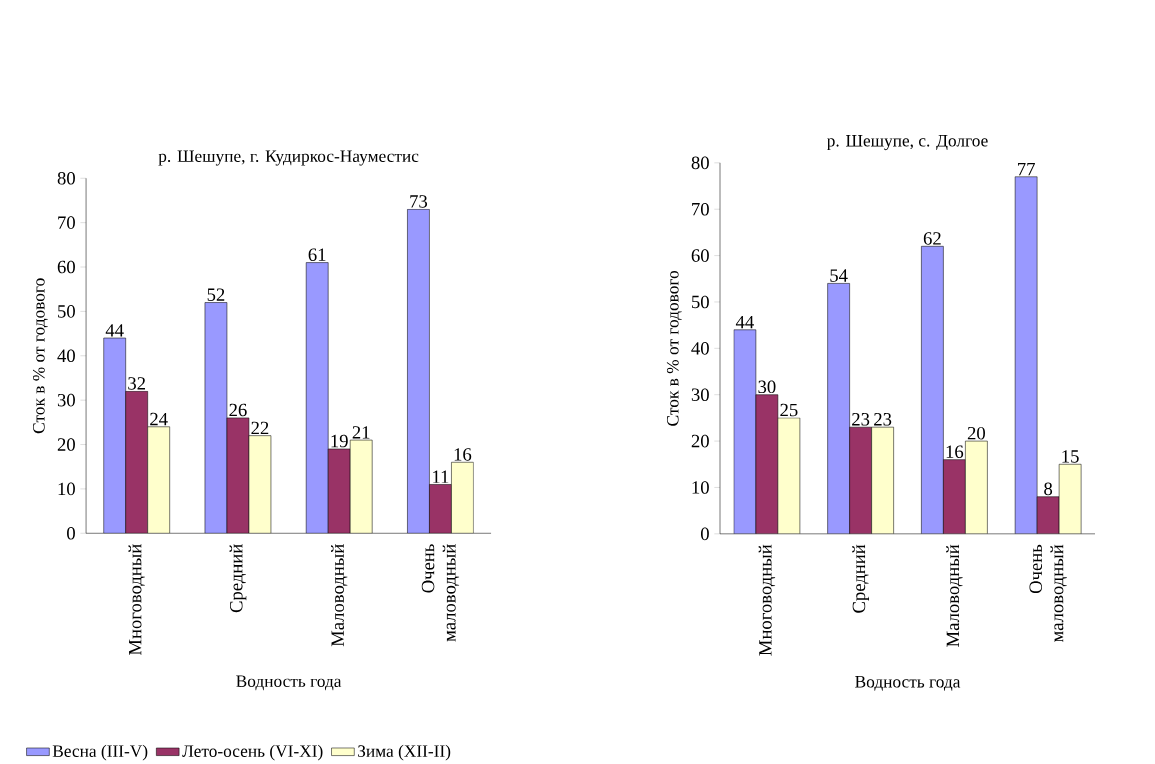 Image resolution: width=1155 pixels, height=764 pixels. Describe the element at coordinates (839, 275) in the screenshot. I see `data-label: 54` at that location.